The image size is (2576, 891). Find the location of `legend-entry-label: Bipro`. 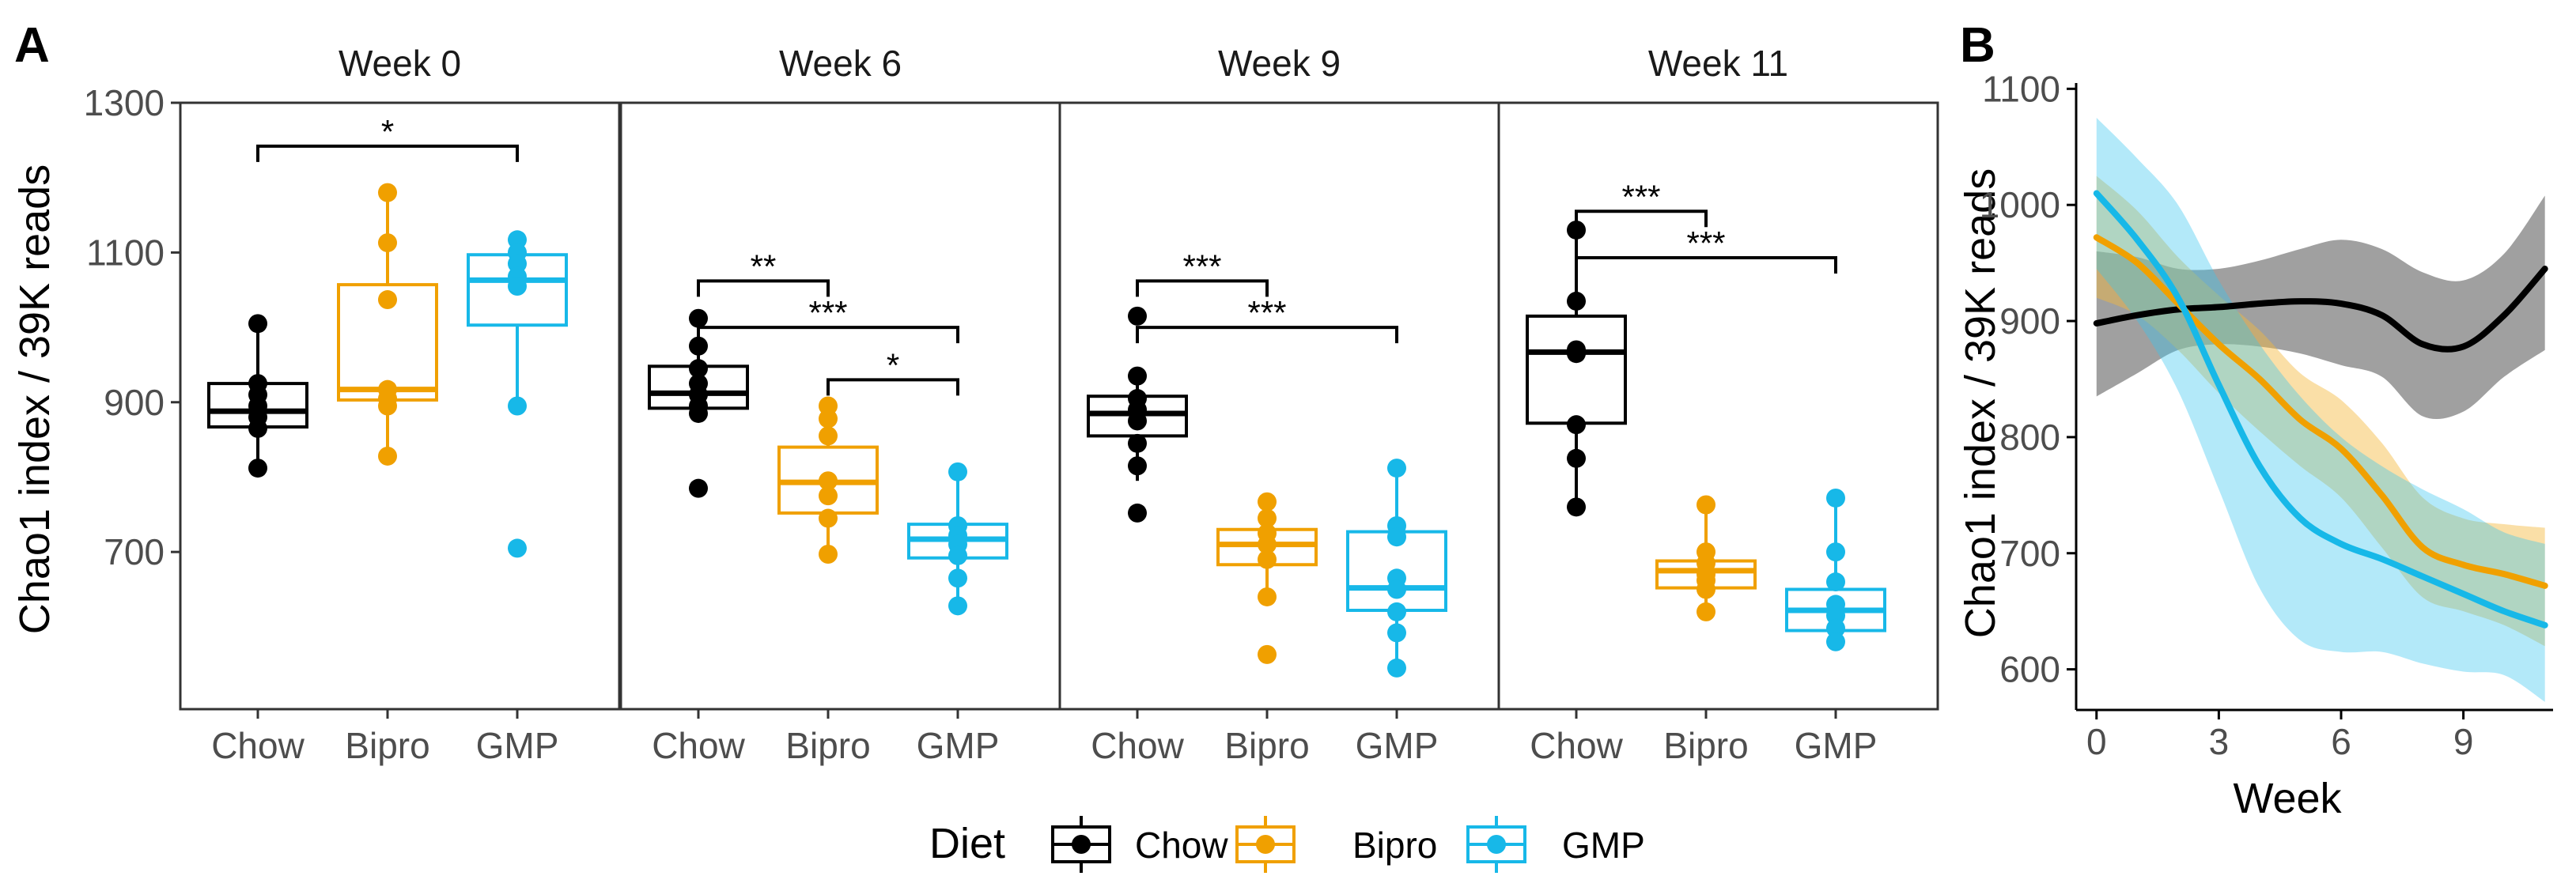

legend-entry-label: Bipro is located at coordinates (1395, 845).